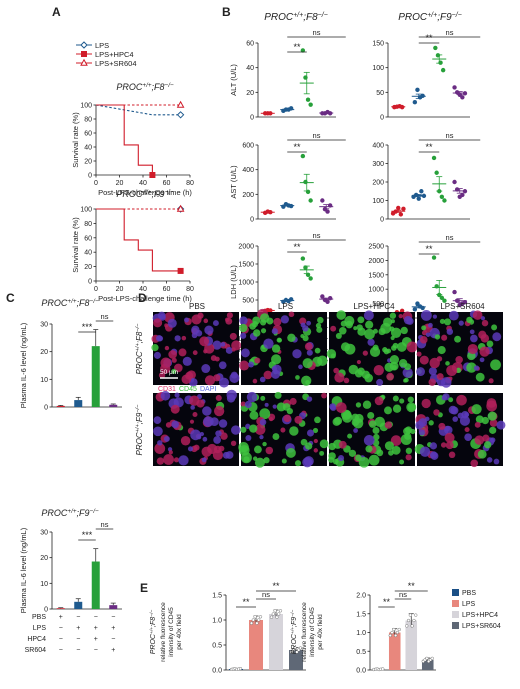 The image size is (520, 689). Describe the element at coordinates (250, 44) in the screenshot. I see `y-tick-label: 60` at that location.